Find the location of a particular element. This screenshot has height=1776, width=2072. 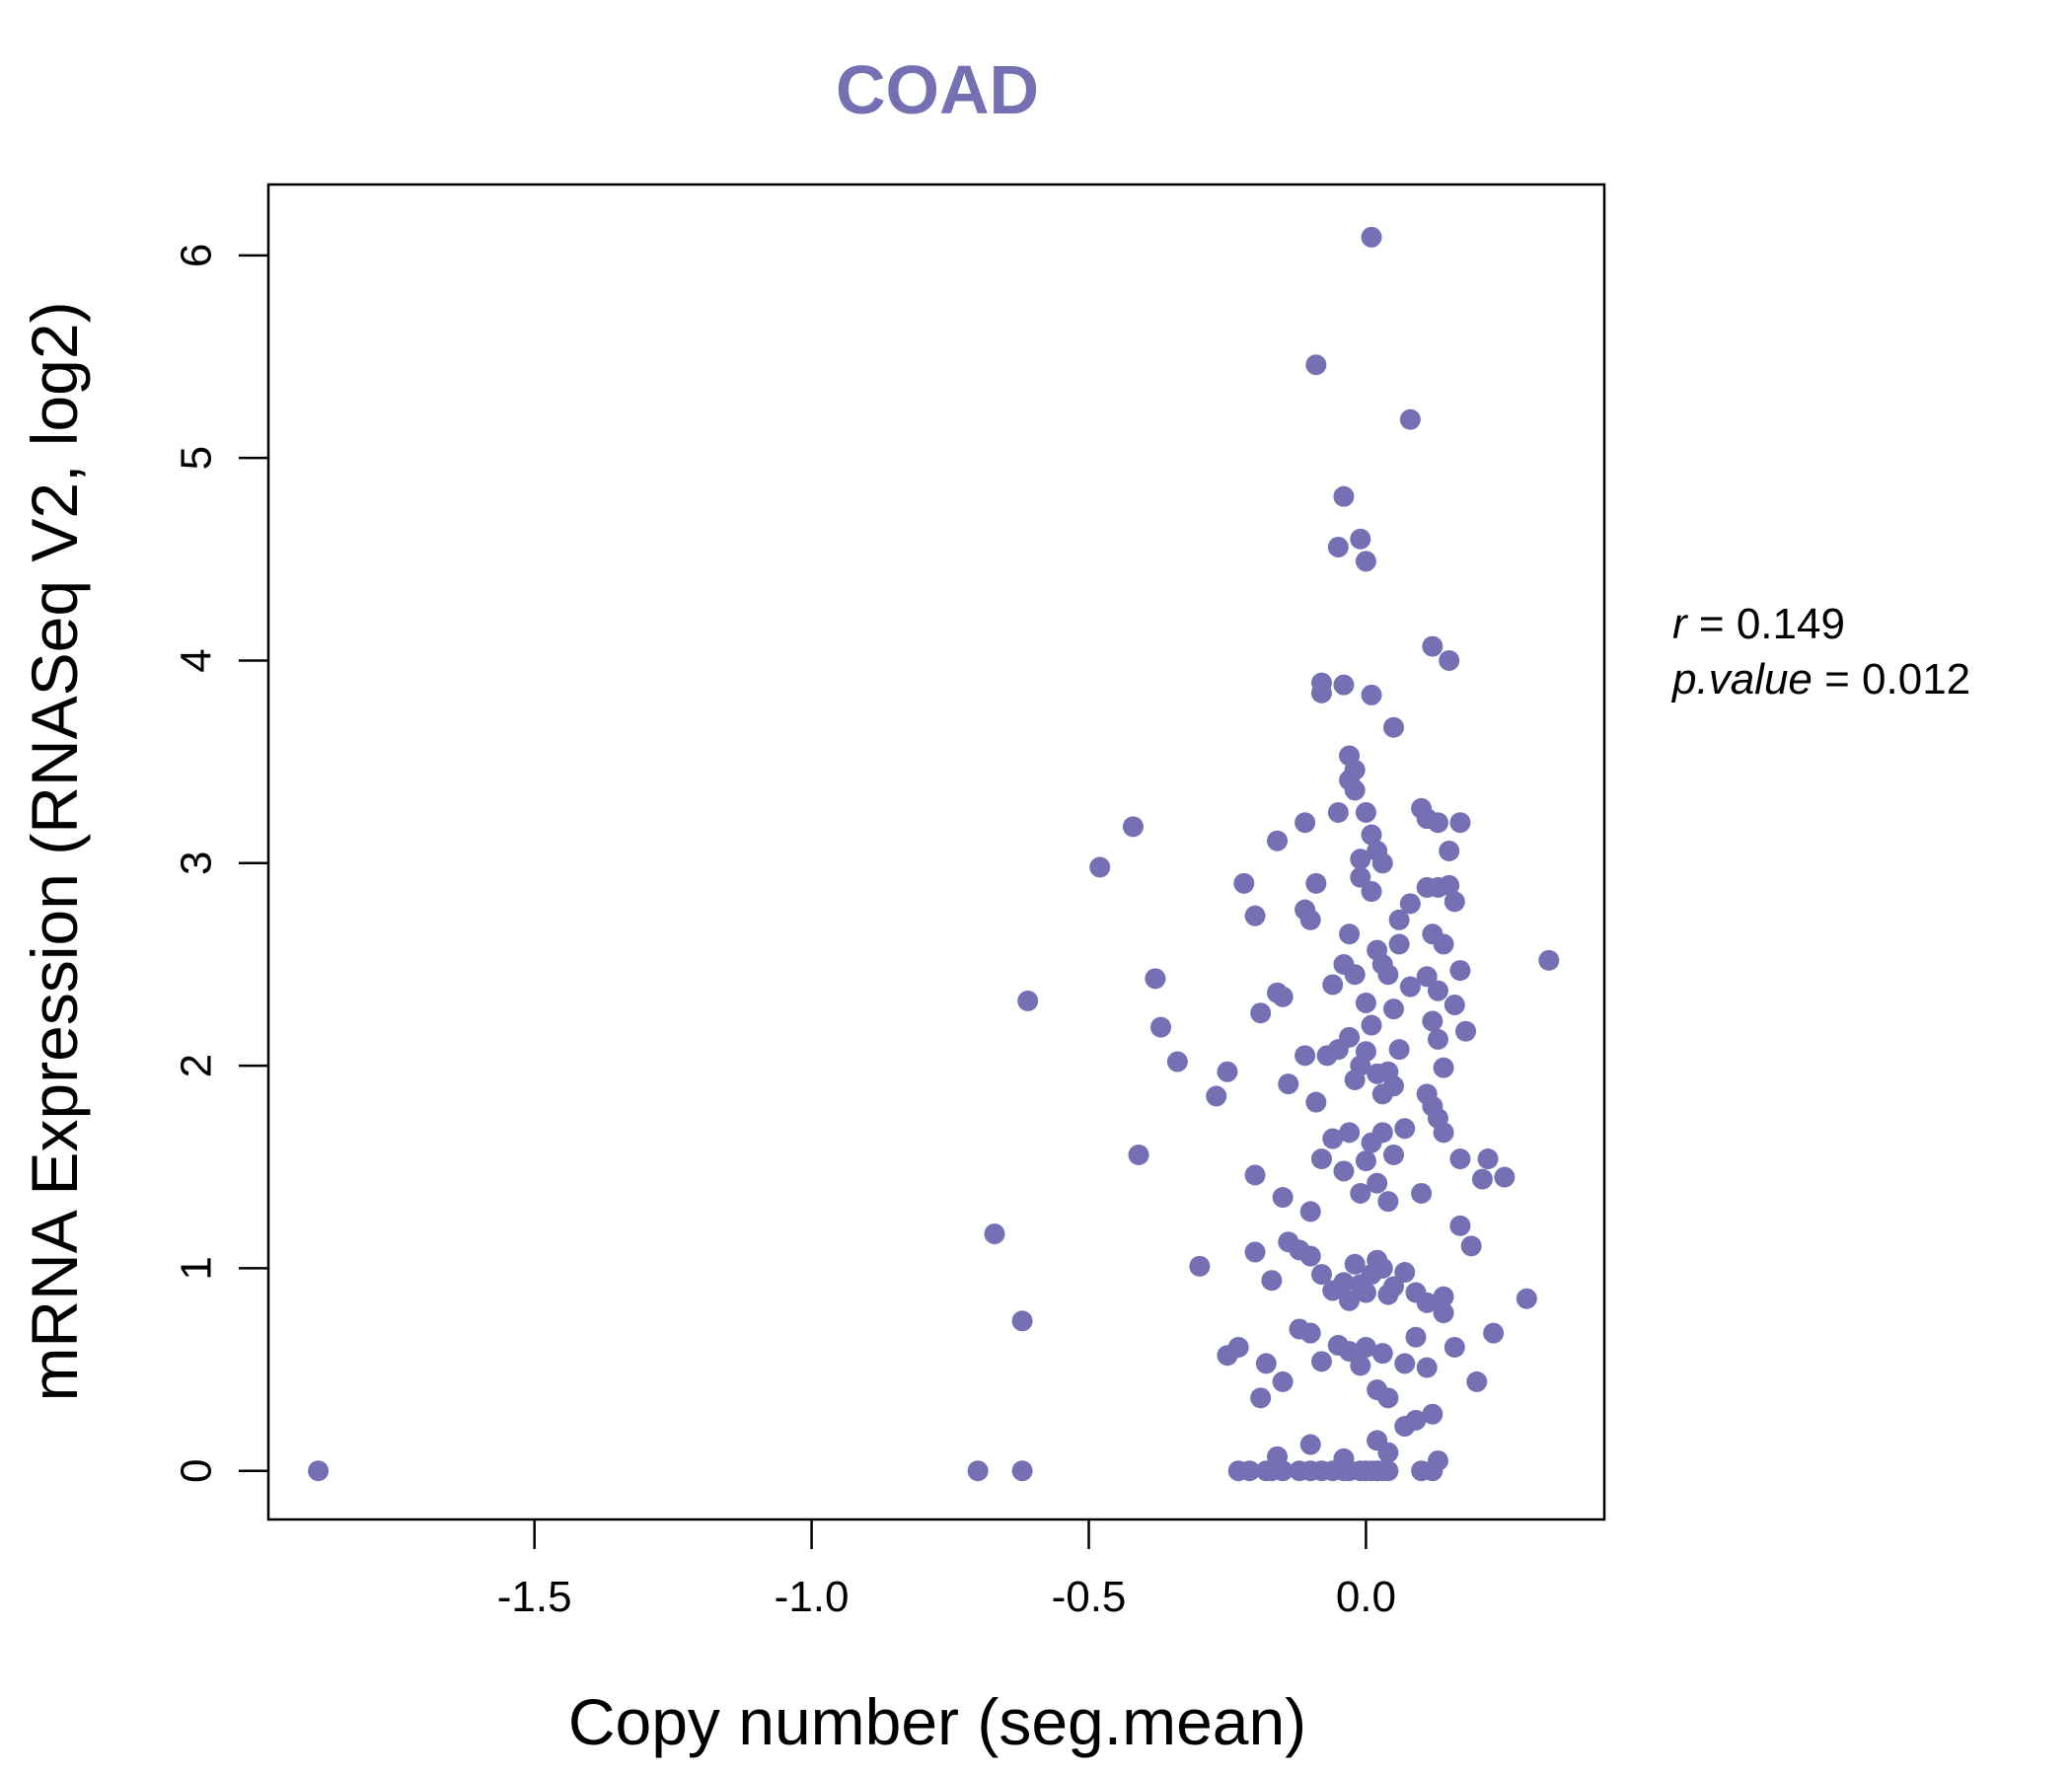

x-tick-label: -1.0 is located at coordinates (813, 1597).